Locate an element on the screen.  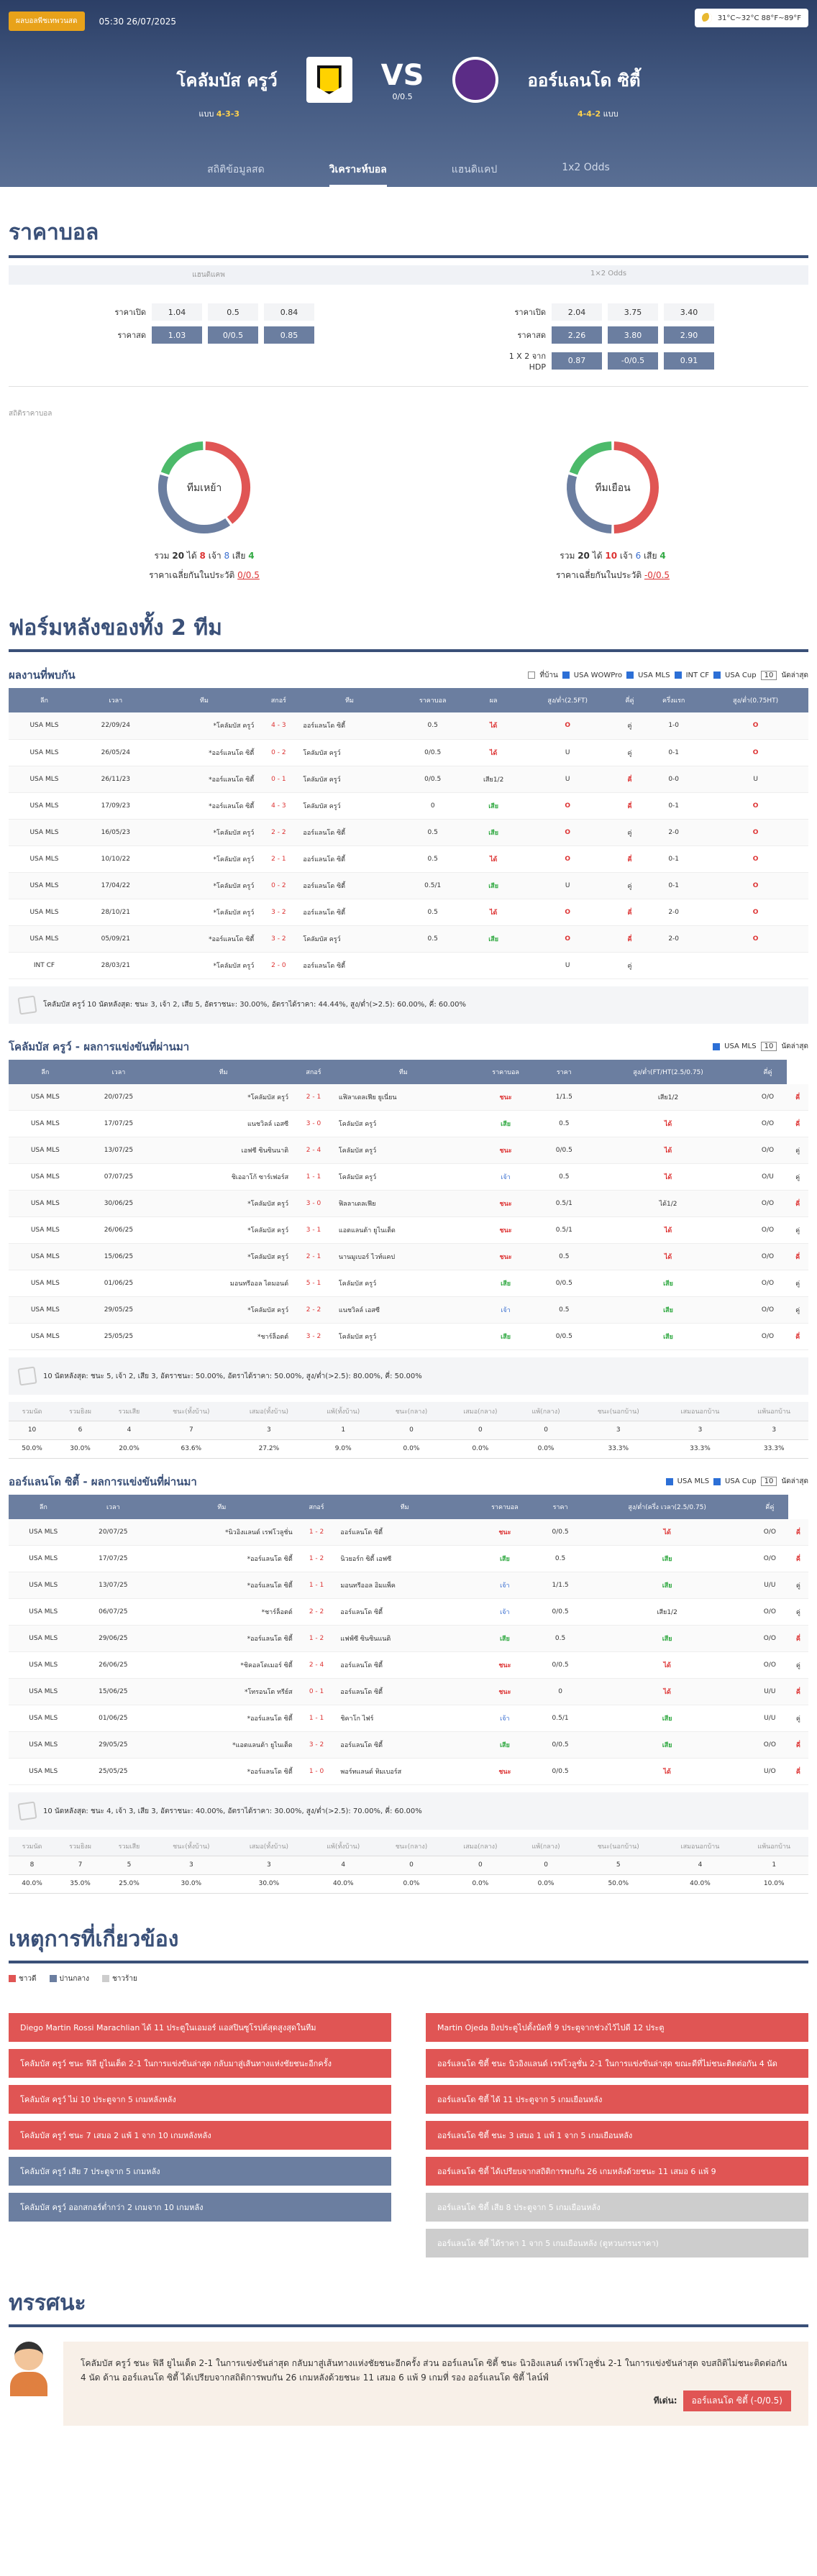
table-cell: มอนทรีออล อิมแพ็ค is located at coordinates (404, 1585).